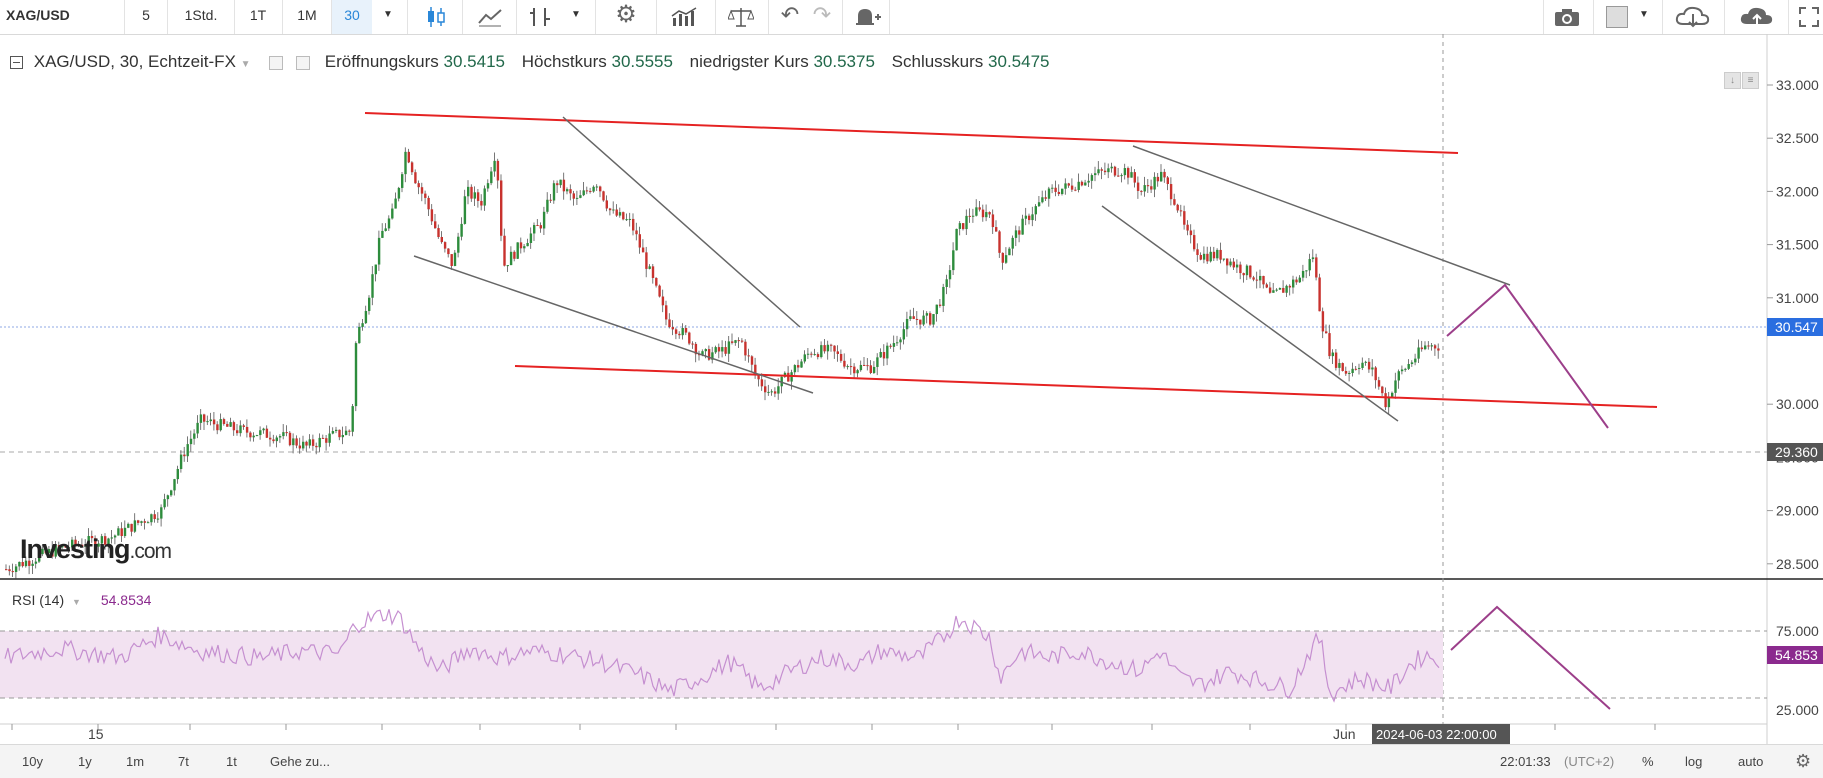  What do you see at coordinates (388, 14) in the screenshot?
I see `interval-dropdown-chevron-icon: ▼` at bounding box center [388, 14].